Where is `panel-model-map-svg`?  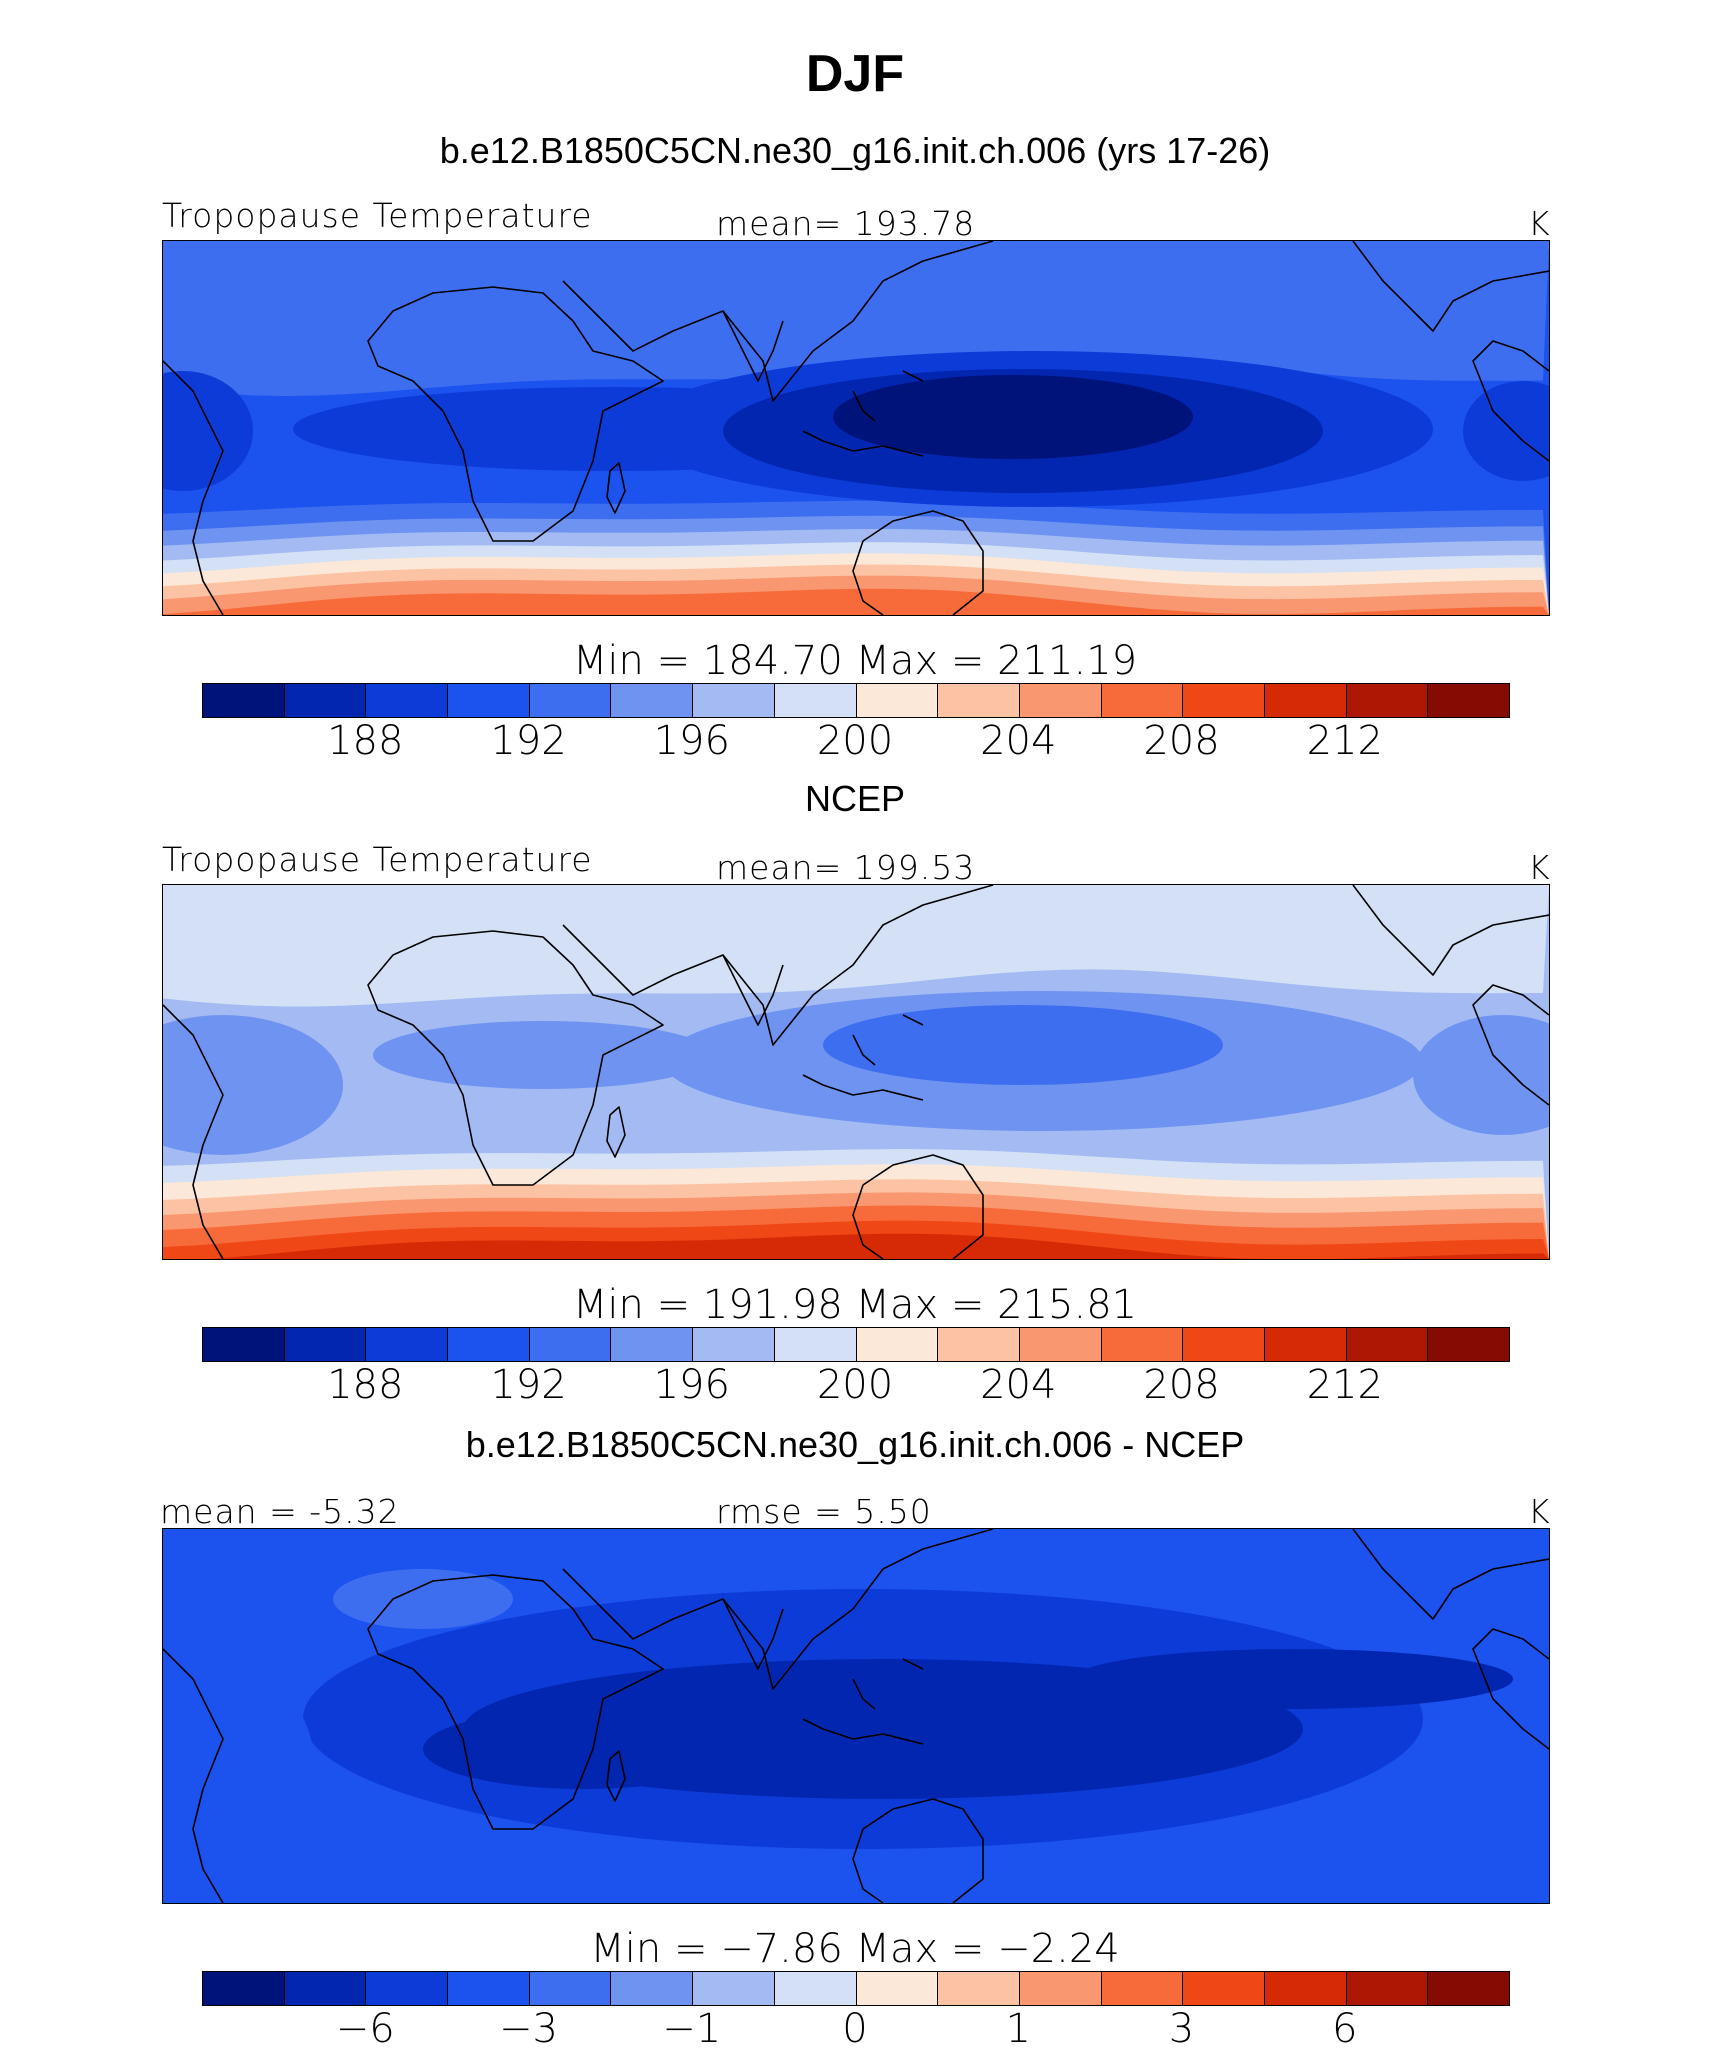 panel-model-map-svg is located at coordinates (856, 428).